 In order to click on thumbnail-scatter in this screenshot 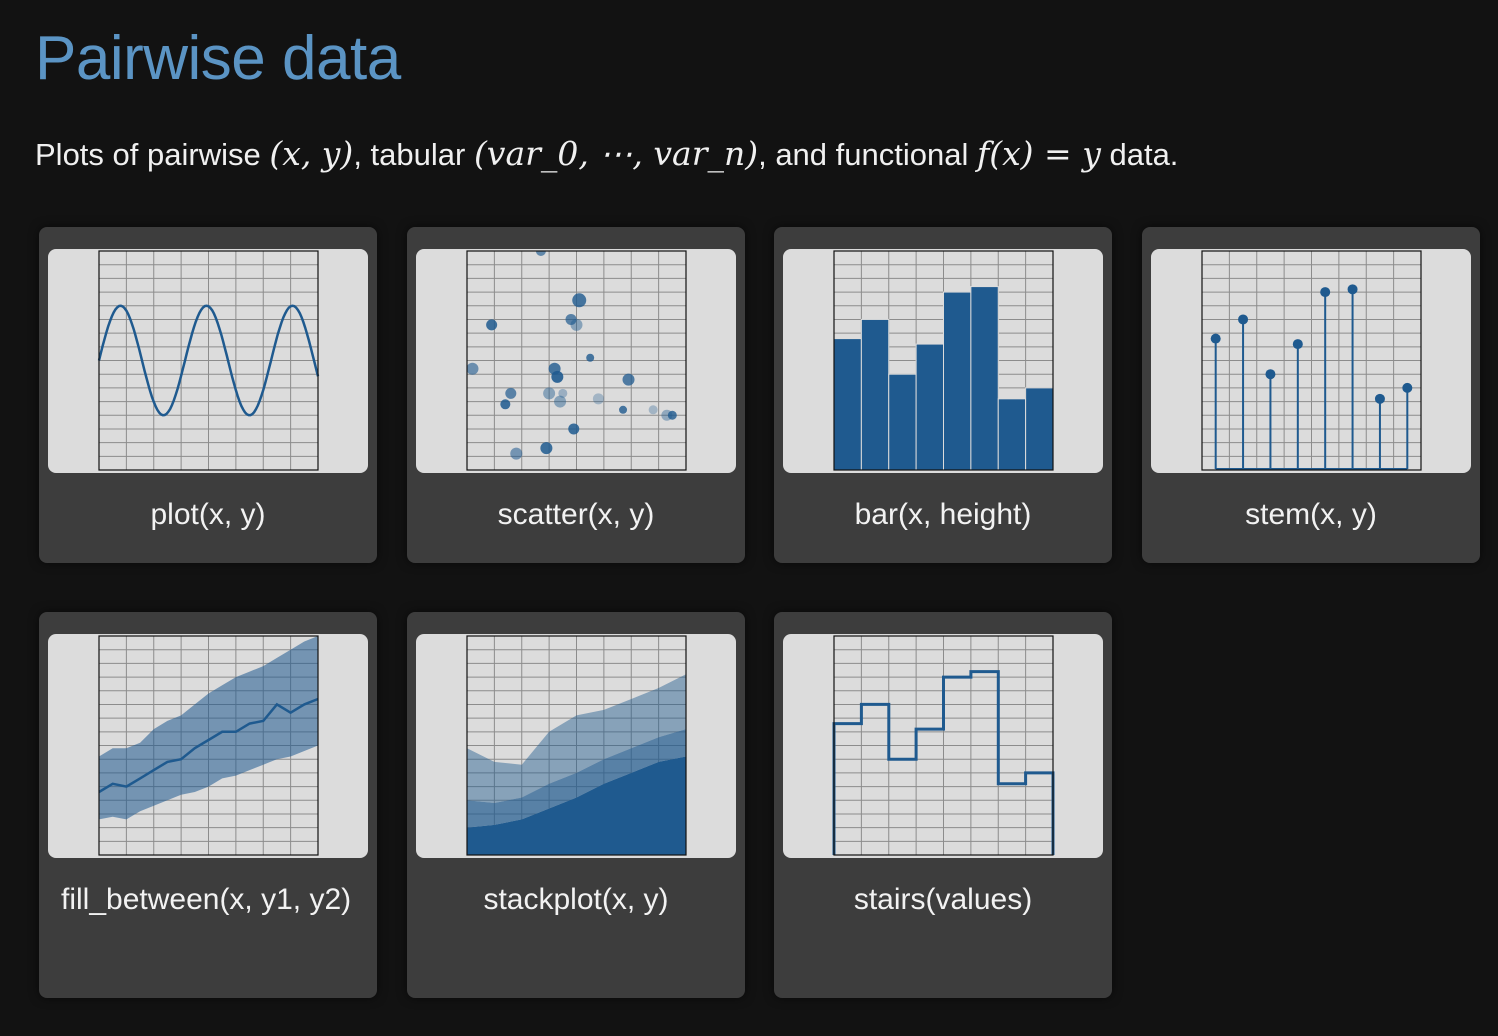, I will do `click(576, 361)`.